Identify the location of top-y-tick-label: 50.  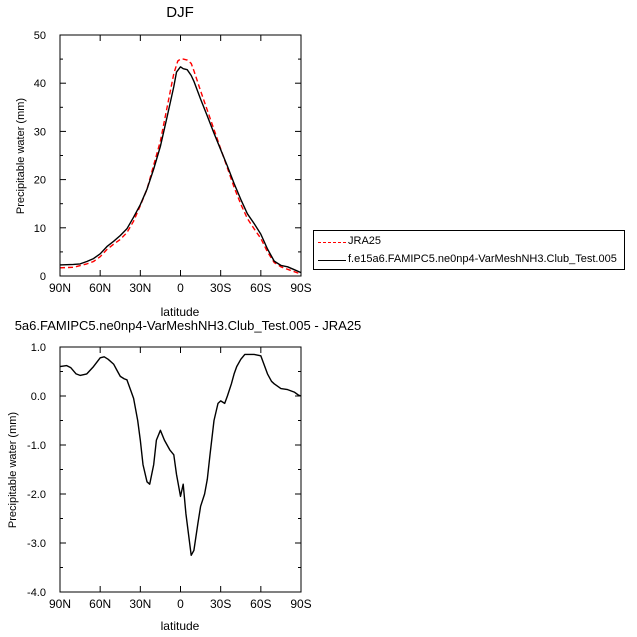
(40, 36).